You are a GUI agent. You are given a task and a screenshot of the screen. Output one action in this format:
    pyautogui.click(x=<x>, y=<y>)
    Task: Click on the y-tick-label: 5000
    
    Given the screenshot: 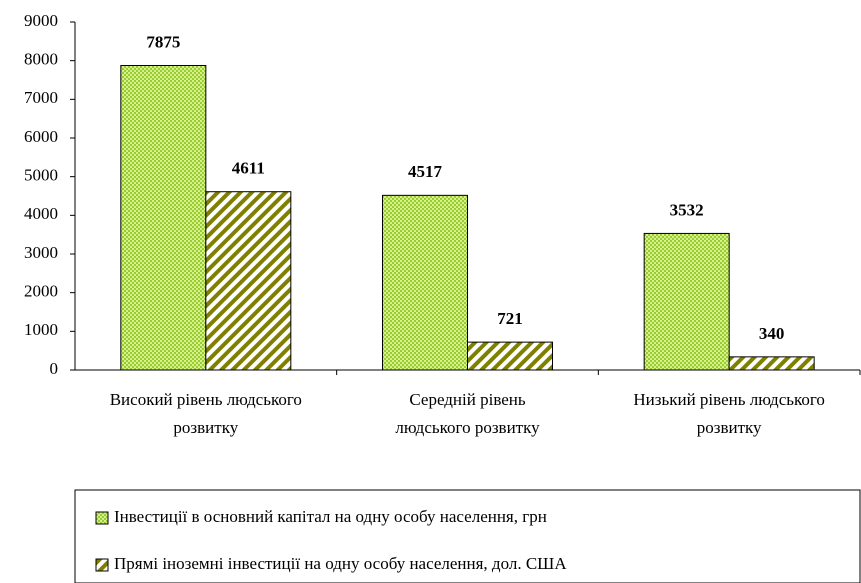 What is the action you would take?
    pyautogui.click(x=41, y=175)
    